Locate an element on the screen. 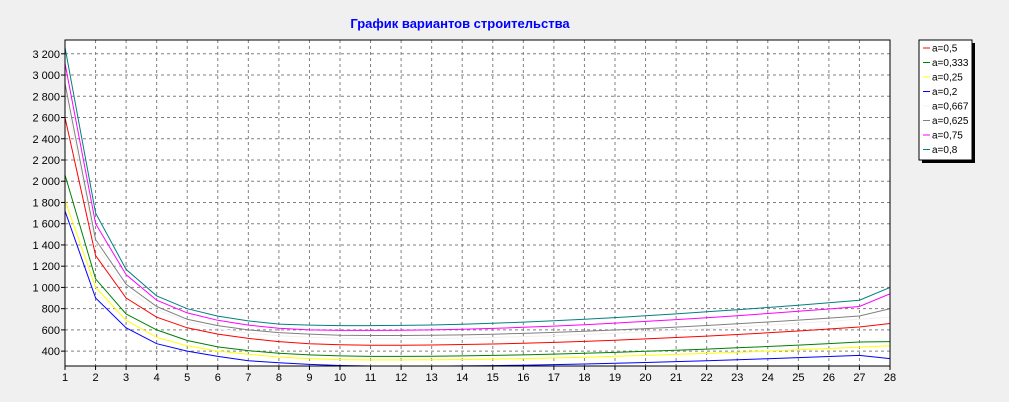  x-tick-label: 6 is located at coordinates (218, 378).